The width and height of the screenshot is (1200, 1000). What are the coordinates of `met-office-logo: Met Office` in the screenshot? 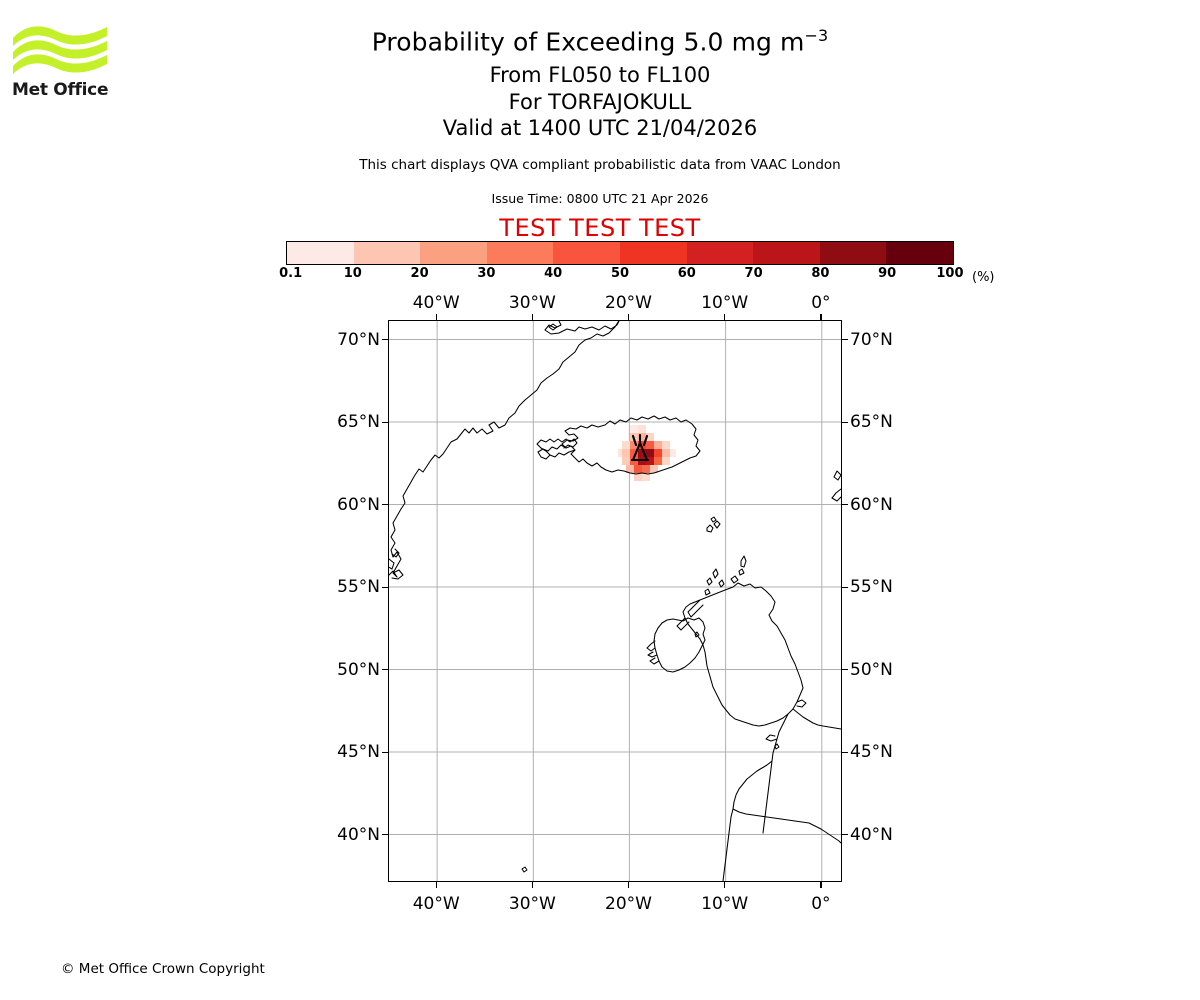 It's located at (62, 68).